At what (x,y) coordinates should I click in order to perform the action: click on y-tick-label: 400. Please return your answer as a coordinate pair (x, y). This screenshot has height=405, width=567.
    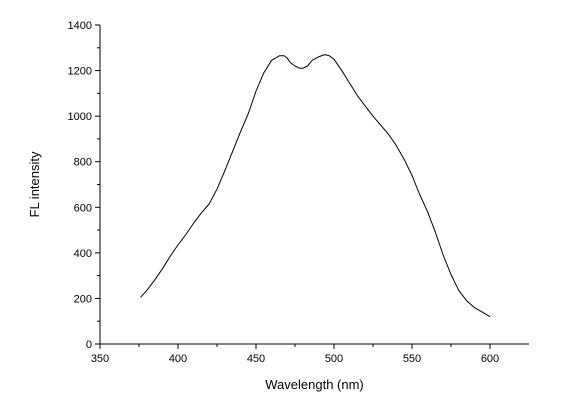
    Looking at the image, I should click on (83, 254).